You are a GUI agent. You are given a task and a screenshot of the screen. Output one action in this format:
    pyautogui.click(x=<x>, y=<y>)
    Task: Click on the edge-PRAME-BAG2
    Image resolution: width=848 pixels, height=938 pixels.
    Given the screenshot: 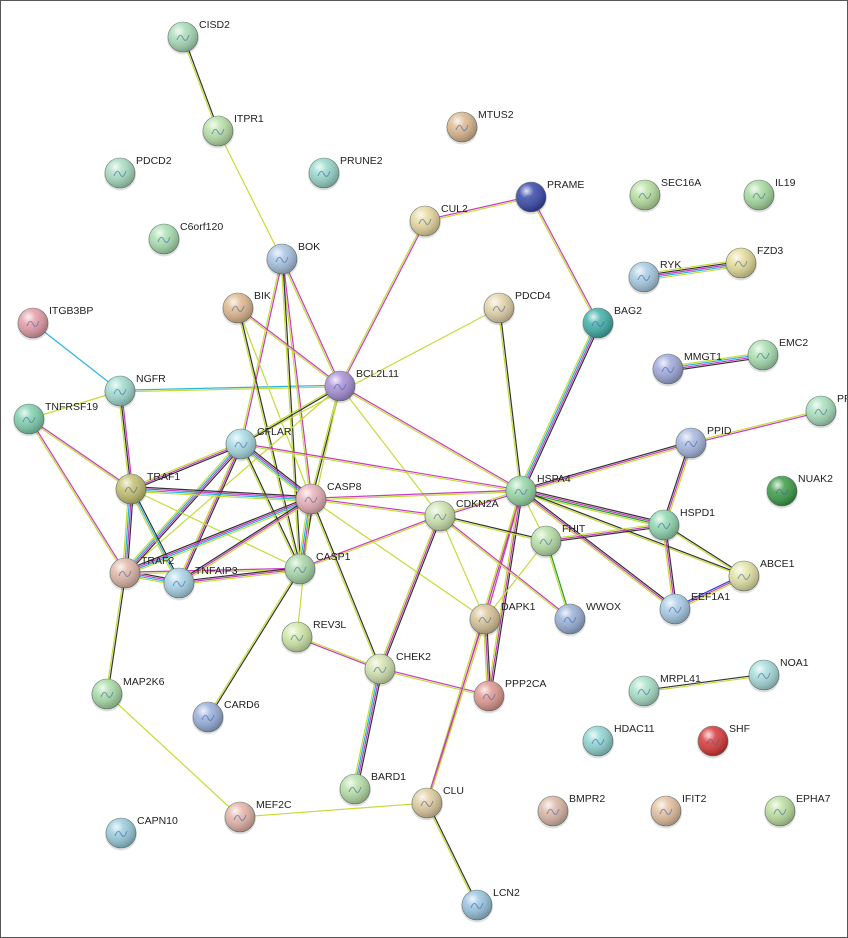 What is the action you would take?
    pyautogui.click(x=564, y=260)
    